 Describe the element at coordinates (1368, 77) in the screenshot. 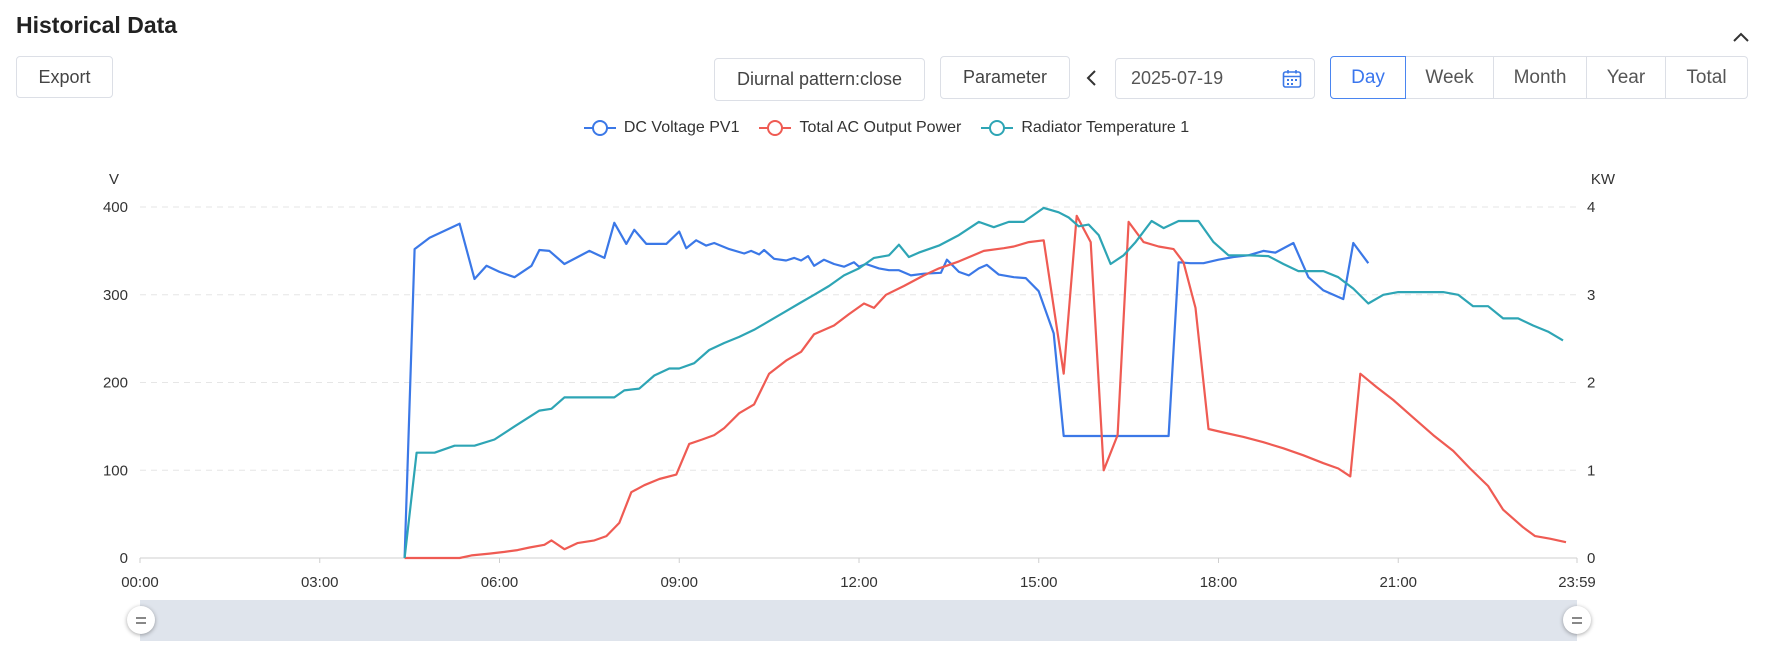

I see `tab-day: Day` at that location.